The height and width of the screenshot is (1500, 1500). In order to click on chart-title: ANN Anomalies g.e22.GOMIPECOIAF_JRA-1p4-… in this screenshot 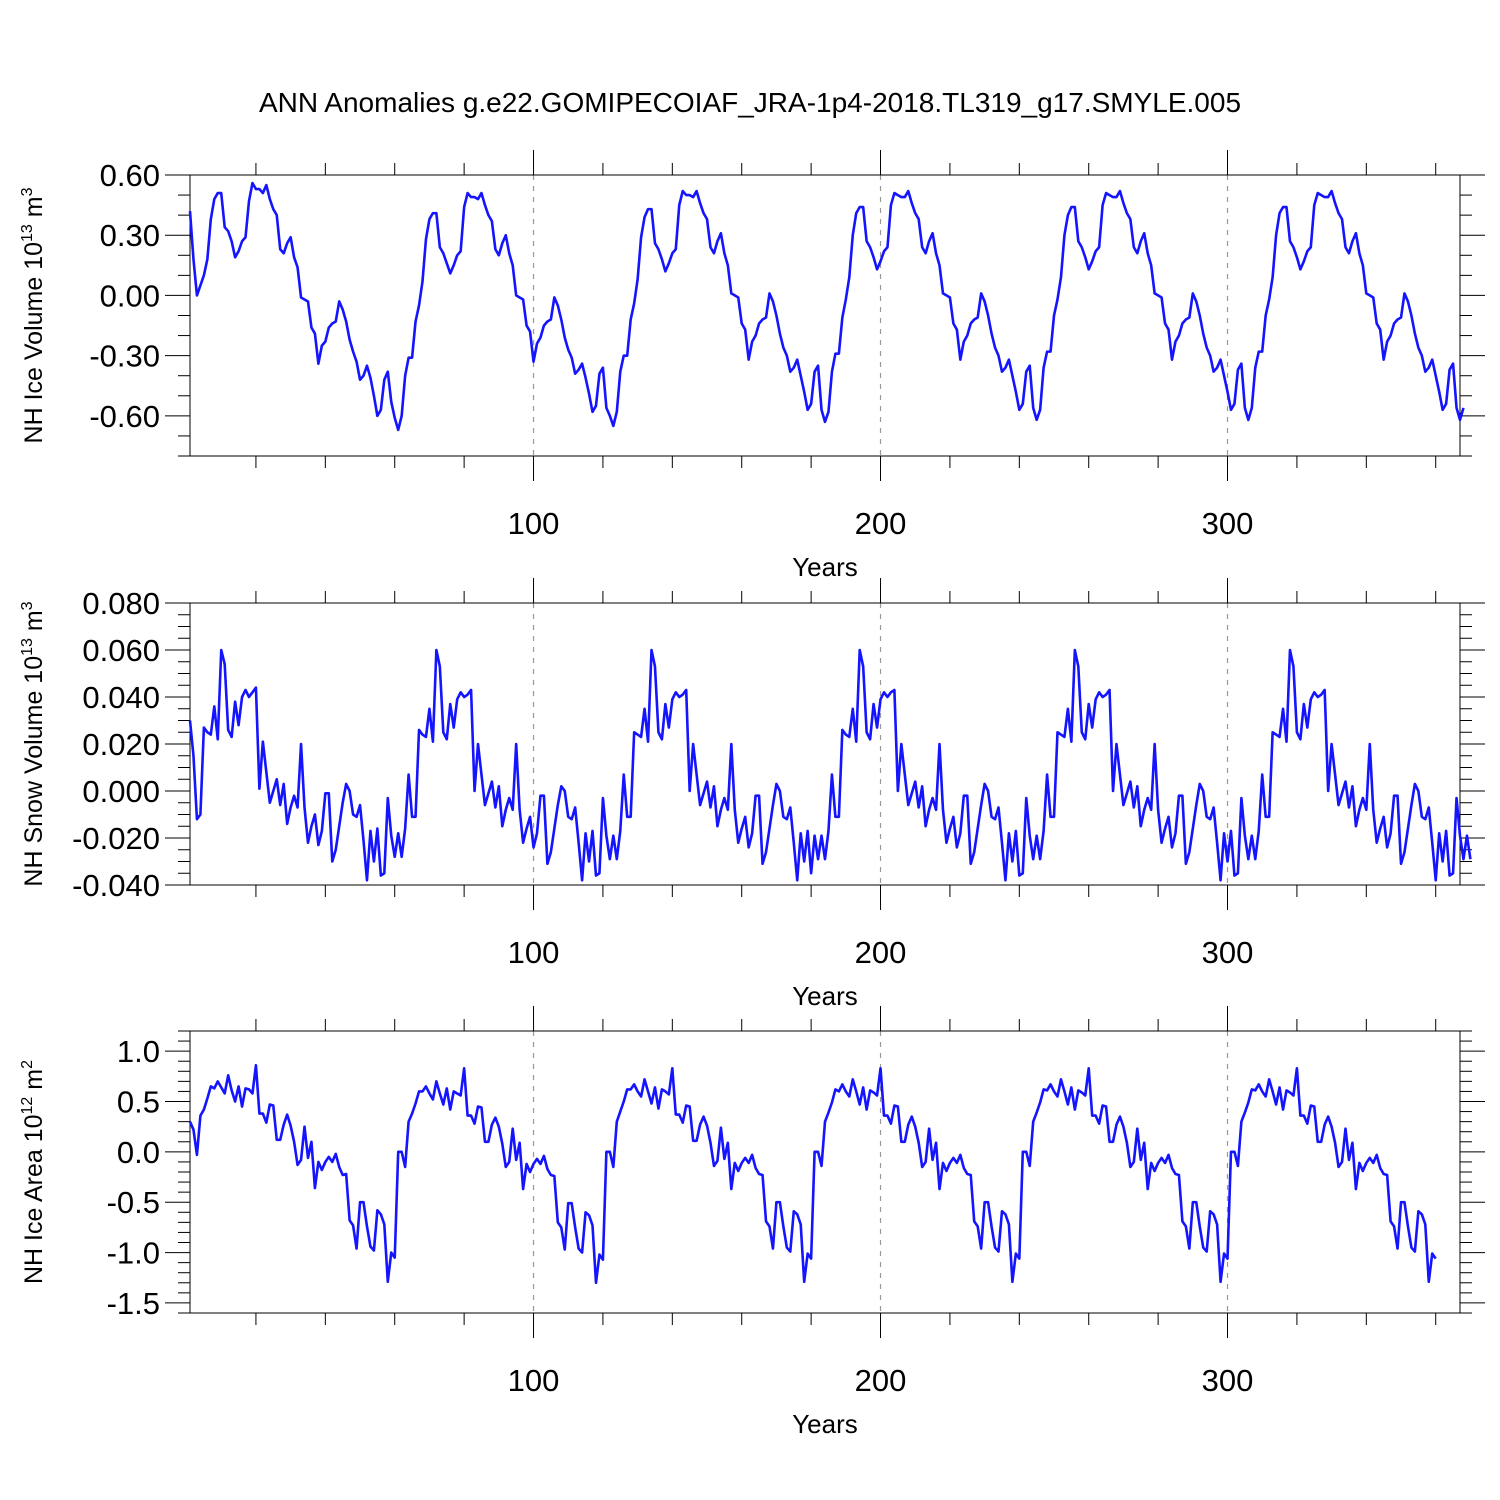, I will do `click(750, 102)`.